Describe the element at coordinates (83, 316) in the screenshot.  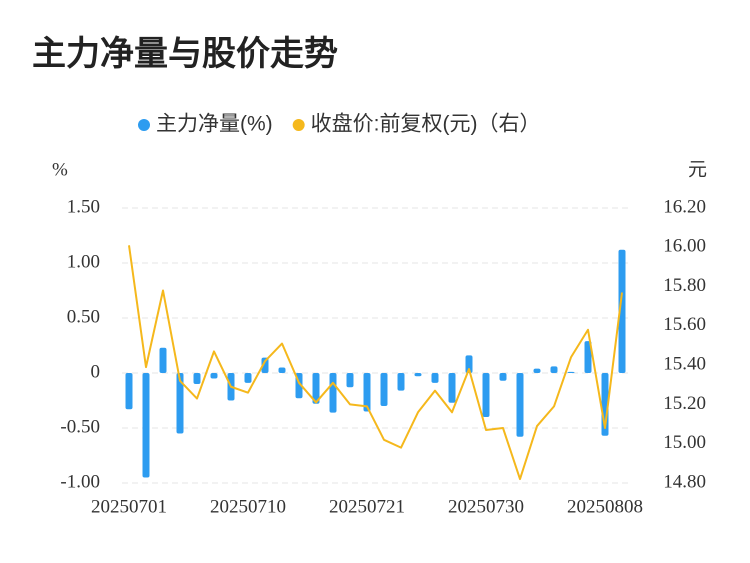
I see `y-tick-label: 0.50` at that location.